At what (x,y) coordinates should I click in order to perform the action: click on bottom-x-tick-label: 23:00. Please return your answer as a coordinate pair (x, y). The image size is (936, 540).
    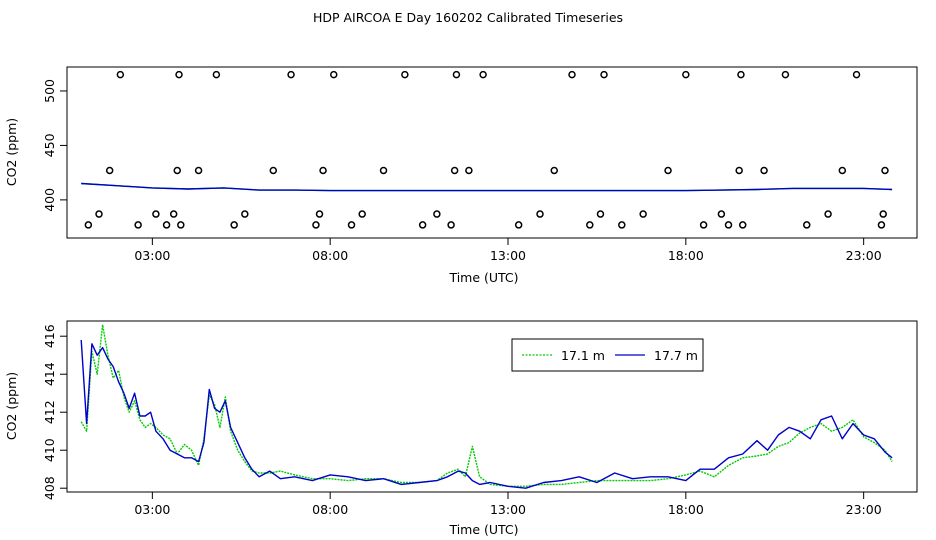
    Looking at the image, I should click on (864, 509).